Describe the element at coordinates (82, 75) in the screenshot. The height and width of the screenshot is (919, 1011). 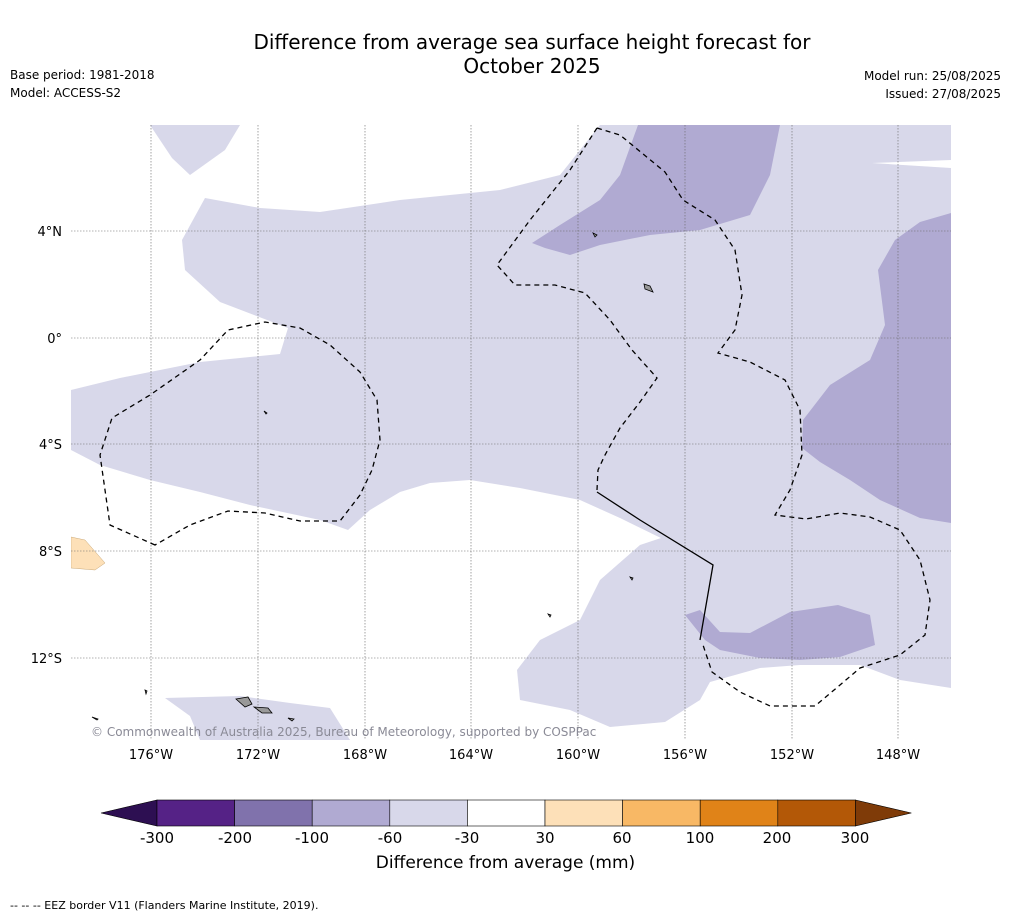
I see `base-period: Base period: 1981-2018` at that location.